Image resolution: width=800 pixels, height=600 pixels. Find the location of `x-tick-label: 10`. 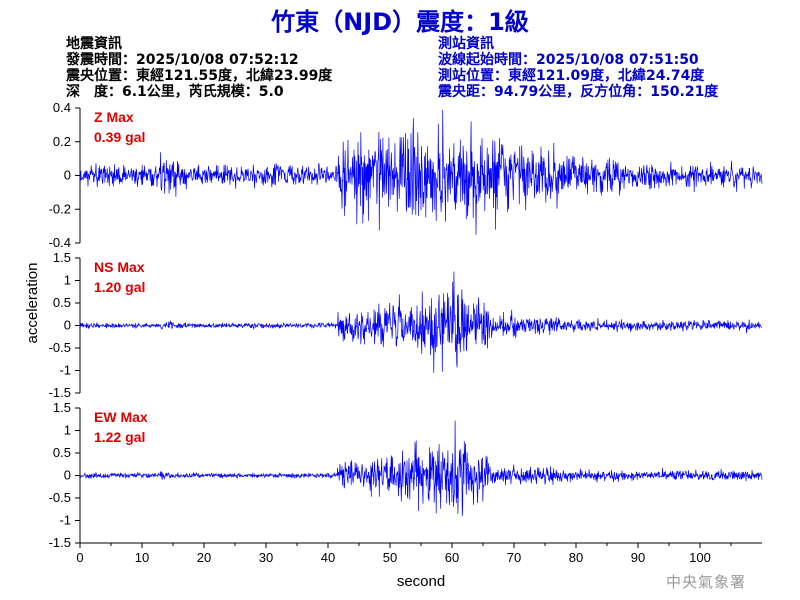

x-tick-label: 10 is located at coordinates (142, 557).